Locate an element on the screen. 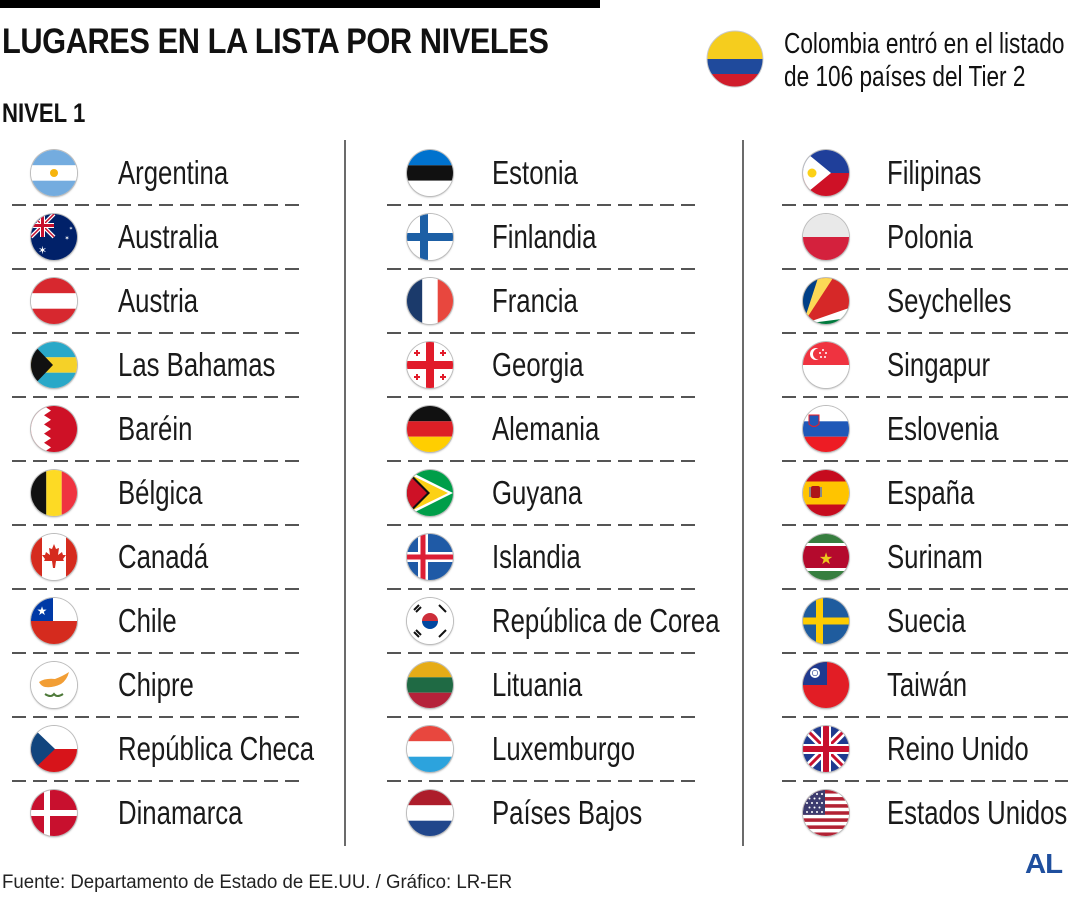 The width and height of the screenshot is (1080, 900). list-item: Alemania is located at coordinates (544, 429).